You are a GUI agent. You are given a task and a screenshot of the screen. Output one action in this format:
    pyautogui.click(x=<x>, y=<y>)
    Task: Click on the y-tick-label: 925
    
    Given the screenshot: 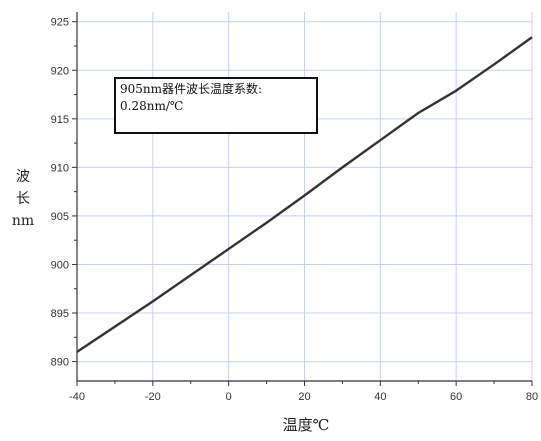 What is the action you would take?
    pyautogui.click(x=60, y=23)
    